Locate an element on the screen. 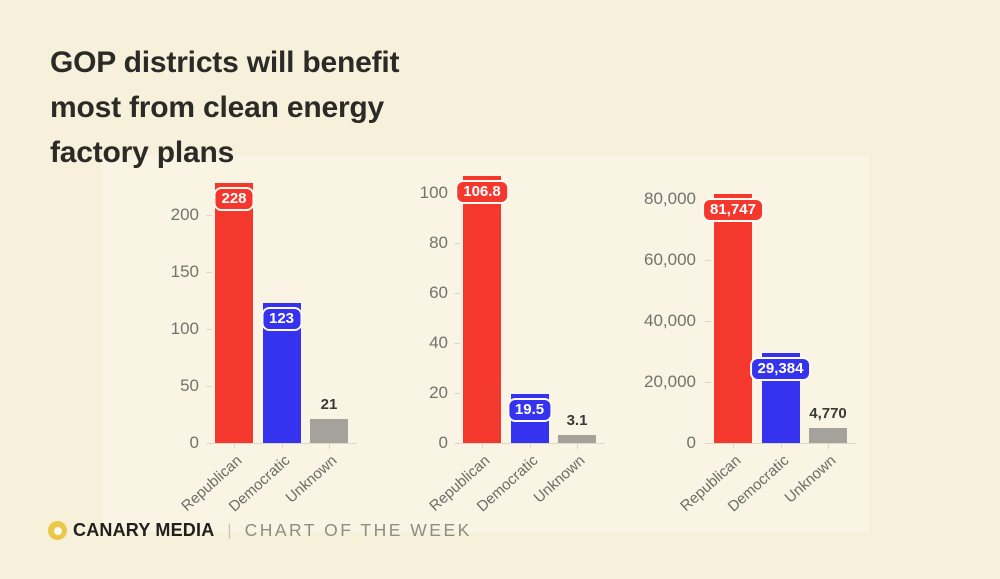 This screenshot has width=1000, height=579. brand-name: CANARY MEDIA is located at coordinates (144, 530).